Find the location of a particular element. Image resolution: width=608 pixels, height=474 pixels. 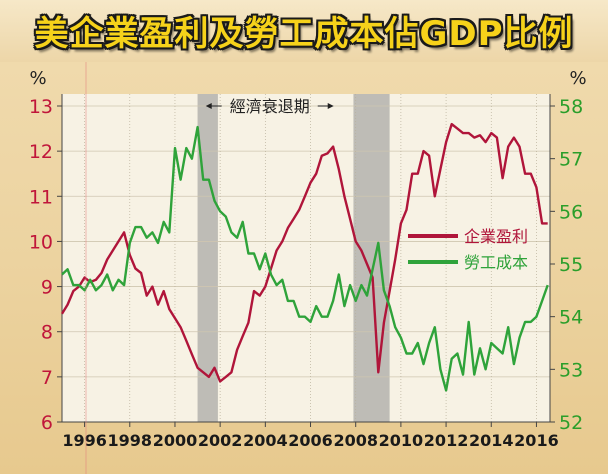

left-tick-label: 12 is located at coordinates (41, 152).